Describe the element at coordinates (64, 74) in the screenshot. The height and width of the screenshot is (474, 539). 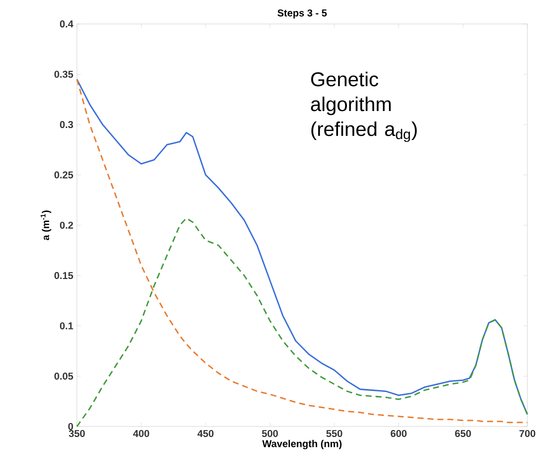
I see `y-tick-label: 0.35` at that location.